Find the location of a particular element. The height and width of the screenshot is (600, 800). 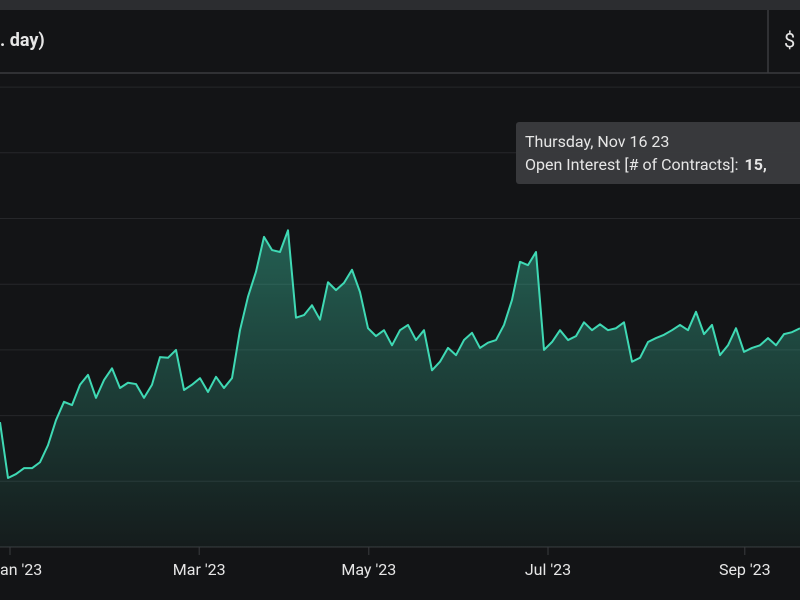

tooltip-line: Open Interest [# of Contracts]: 15, is located at coordinates (646, 164).